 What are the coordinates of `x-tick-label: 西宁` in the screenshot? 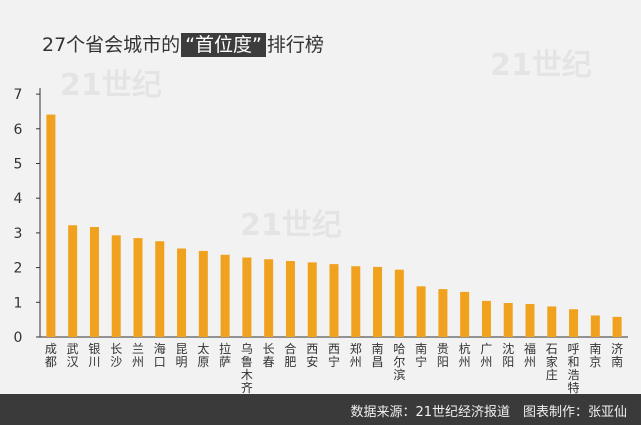 It's located at (334, 355).